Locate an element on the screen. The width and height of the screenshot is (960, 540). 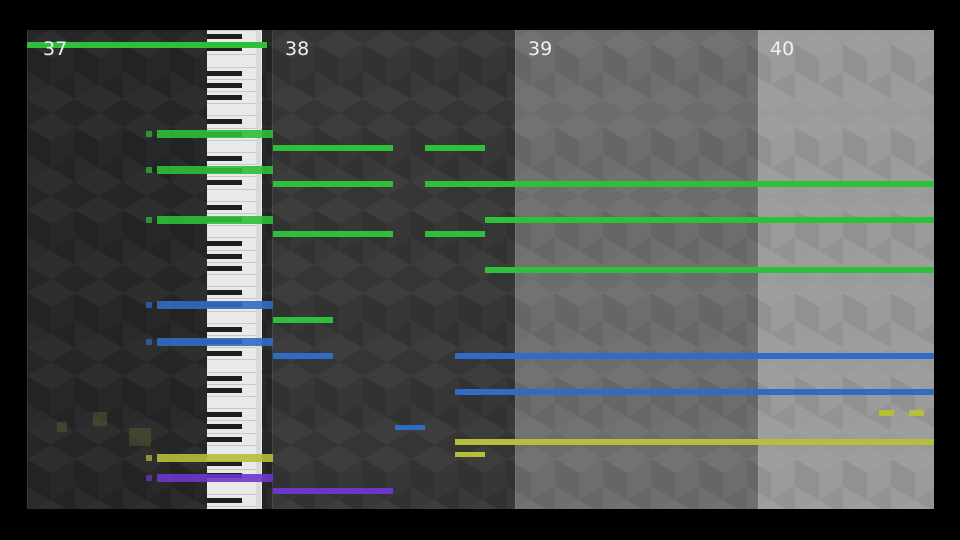
measure-number-37: 37 is located at coordinates (55, 49).